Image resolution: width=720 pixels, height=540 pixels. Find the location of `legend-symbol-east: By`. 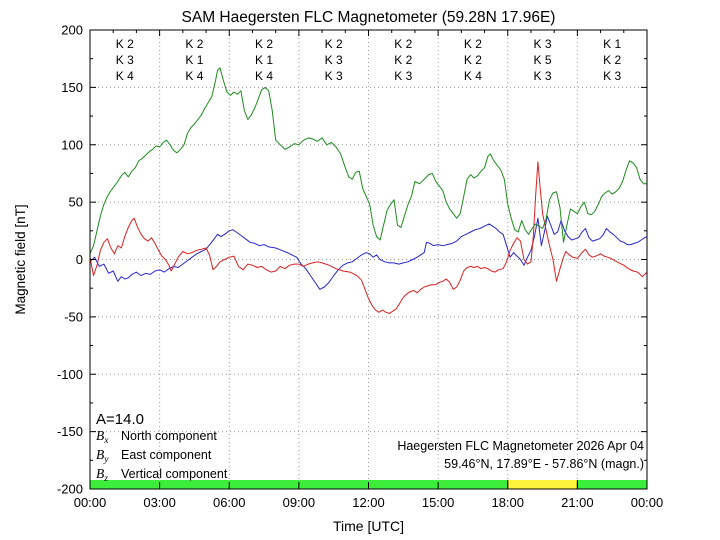

legend-symbol-east: By is located at coordinates (102, 456).